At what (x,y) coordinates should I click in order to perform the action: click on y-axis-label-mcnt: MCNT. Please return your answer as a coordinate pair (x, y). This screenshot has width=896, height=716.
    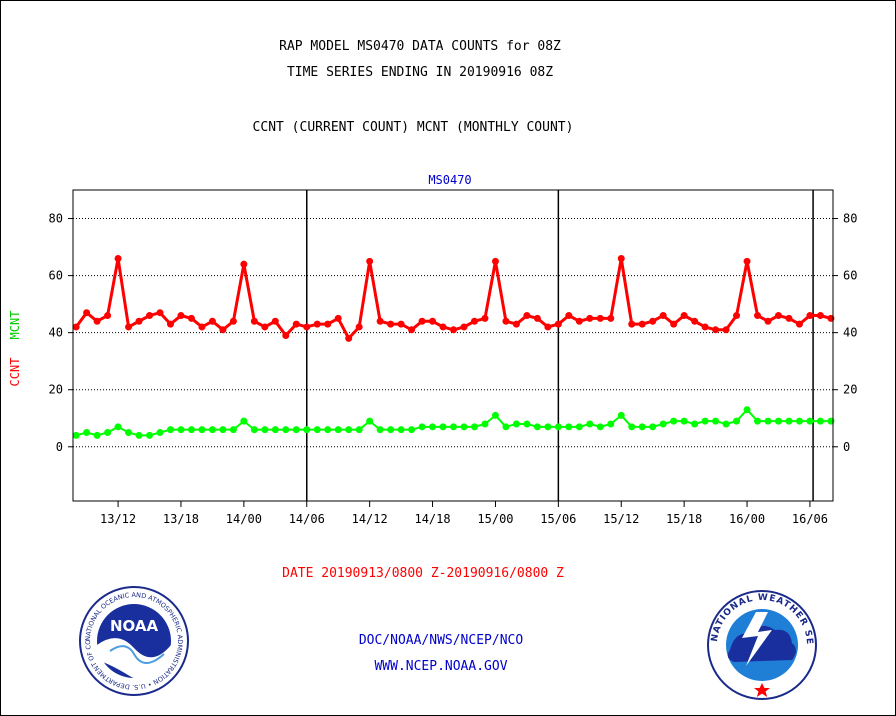
    Looking at the image, I should click on (15, 325).